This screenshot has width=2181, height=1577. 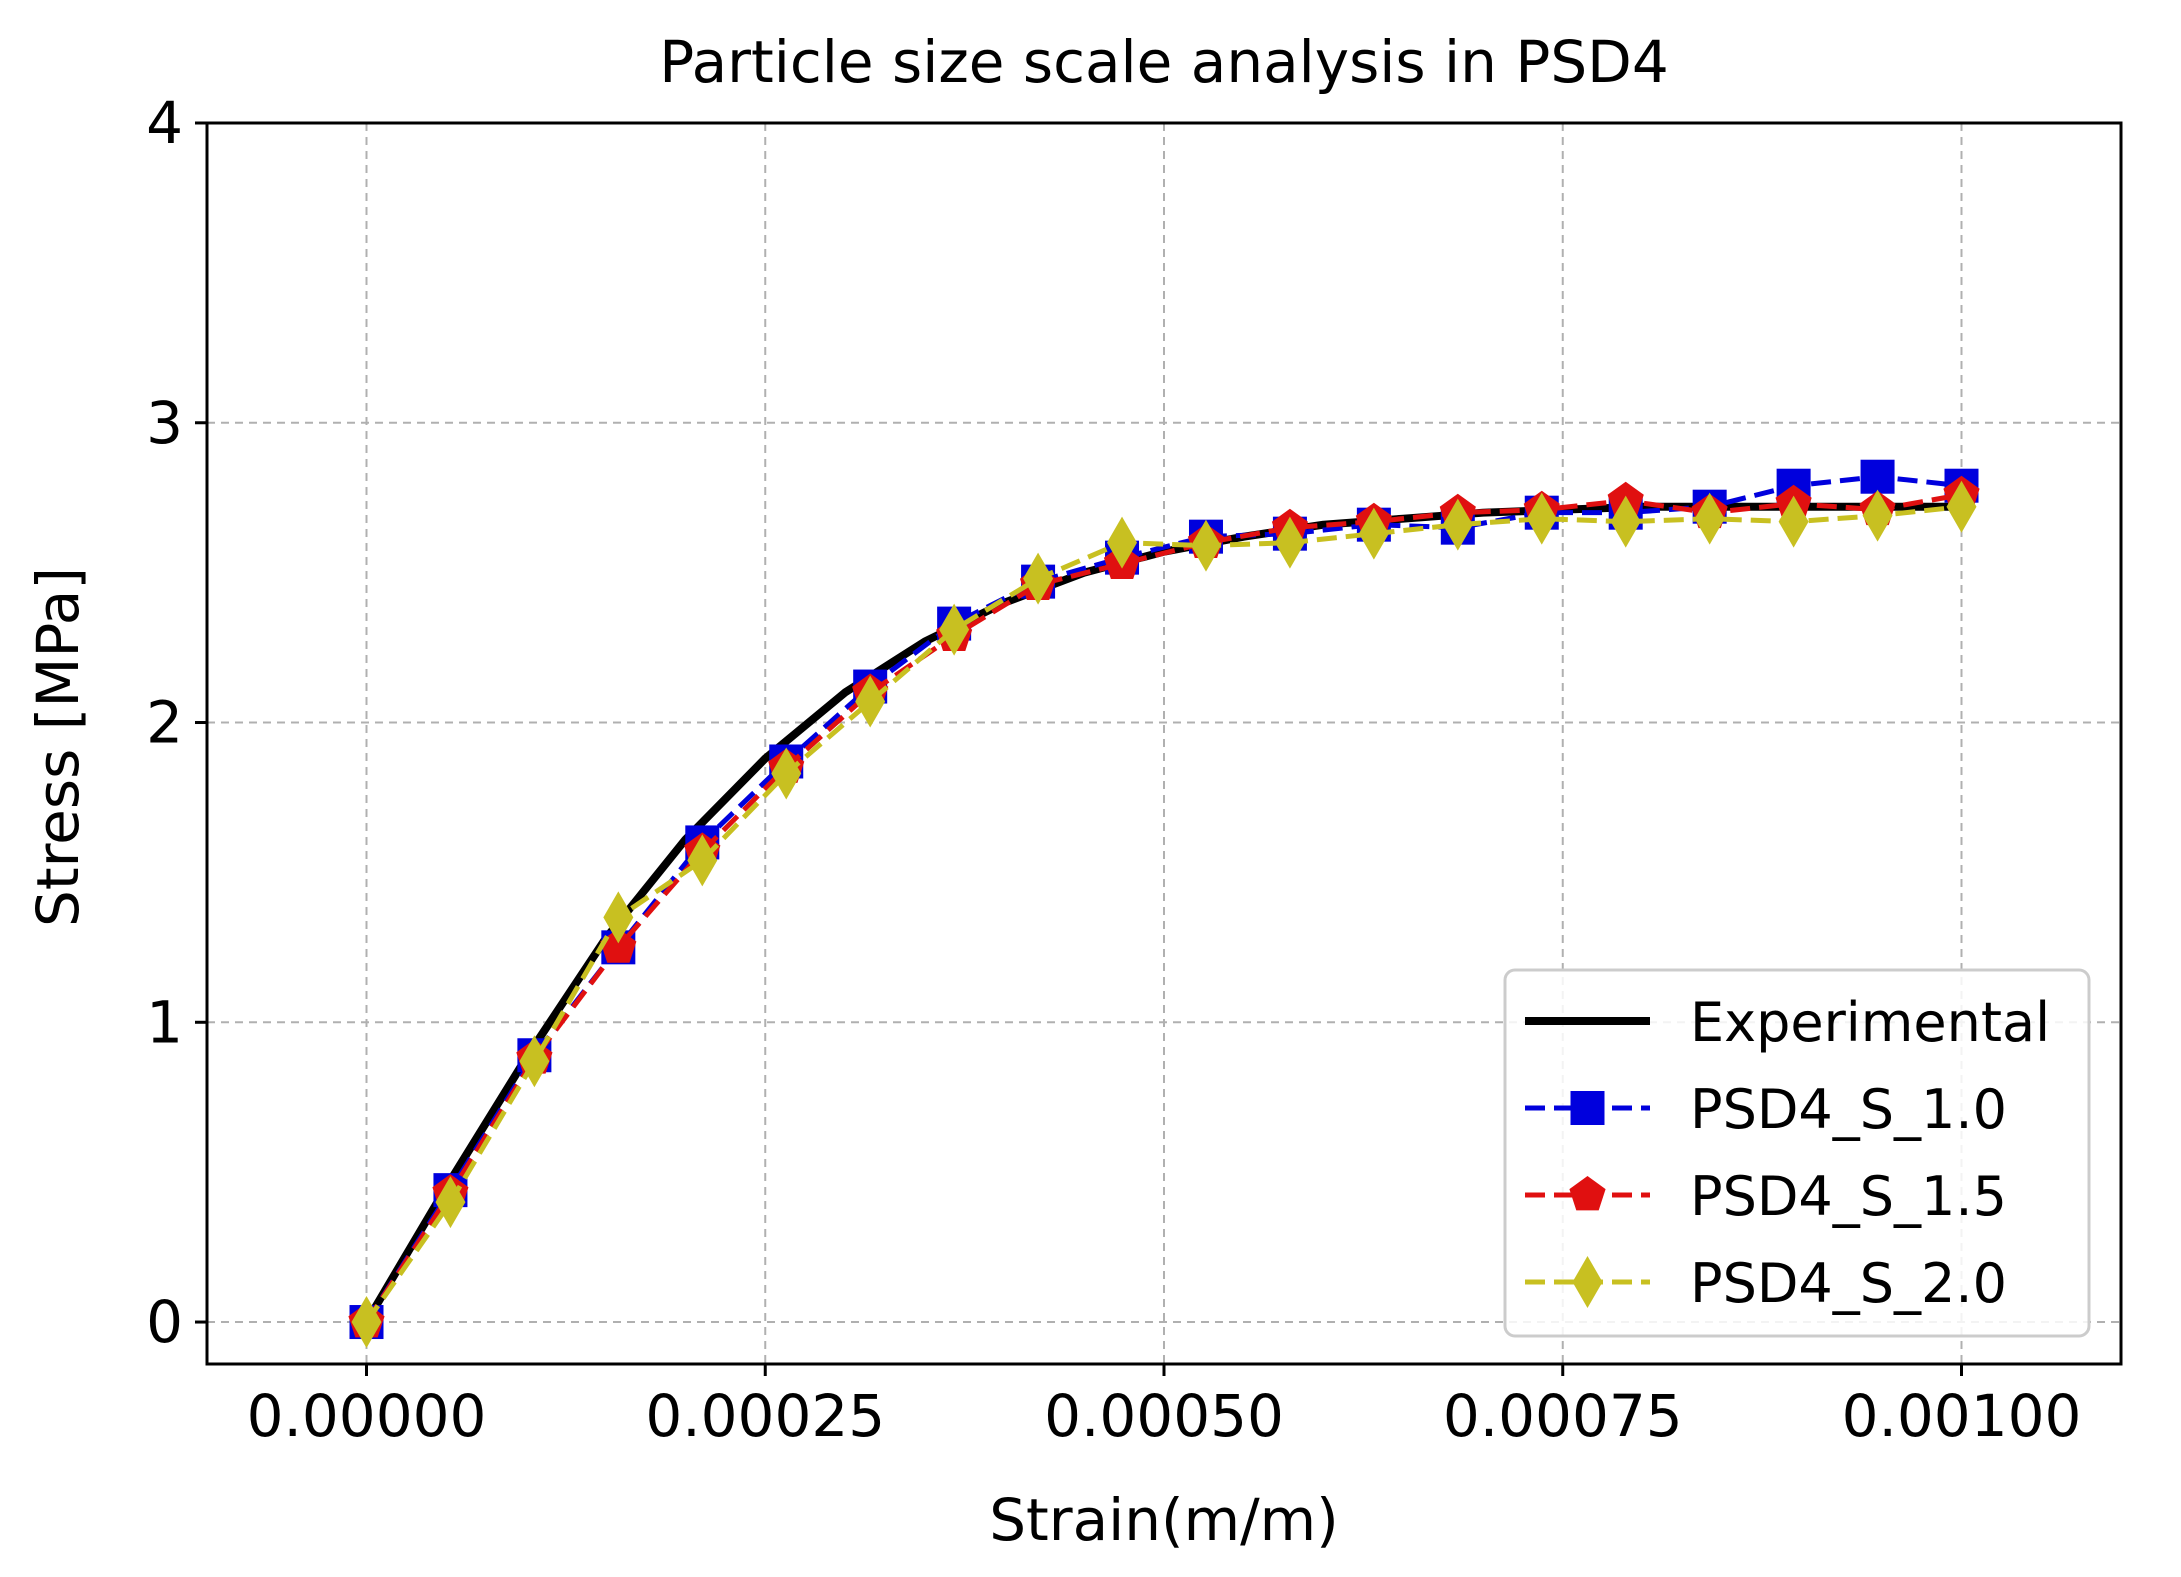 I want to click on legend-entry-psd4-s-1-5: PSD4_S_1.5, so click(x=1766, y=1196).